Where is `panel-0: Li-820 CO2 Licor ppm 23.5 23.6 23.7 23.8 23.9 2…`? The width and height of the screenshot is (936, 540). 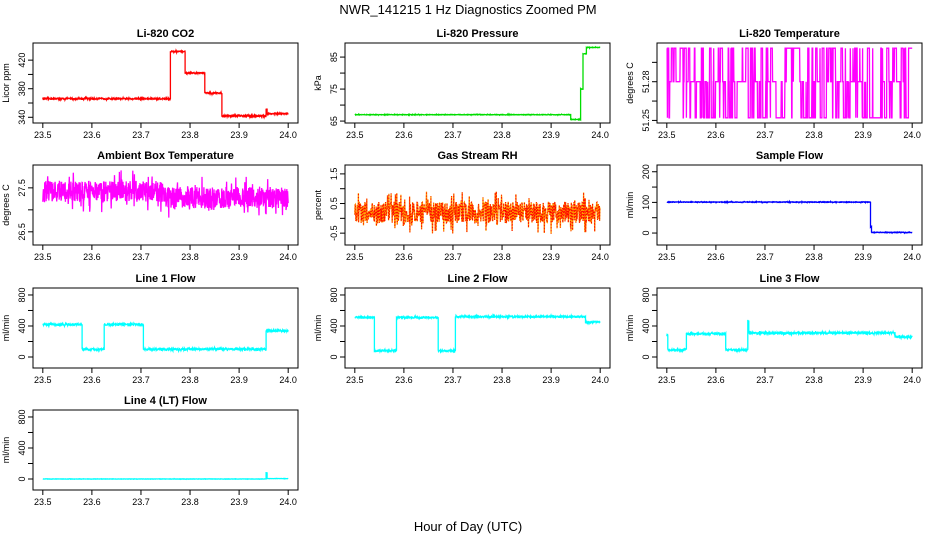
panel-0: Li-820 CO2 Licor ppm 23.5 23.6 23.7 23.8 23.9 2… is located at coordinates (150, 84).